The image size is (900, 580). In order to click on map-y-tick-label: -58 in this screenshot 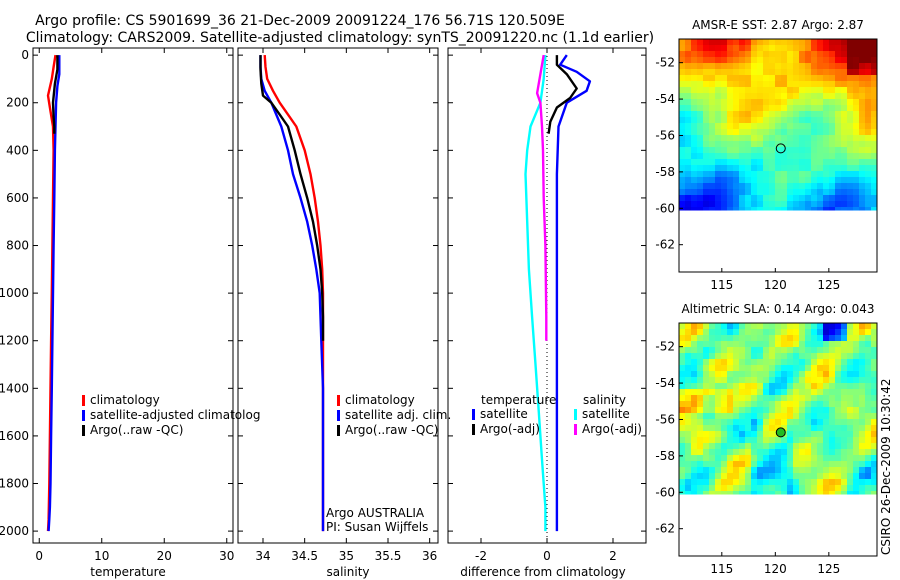, I will do `click(665, 456)`.